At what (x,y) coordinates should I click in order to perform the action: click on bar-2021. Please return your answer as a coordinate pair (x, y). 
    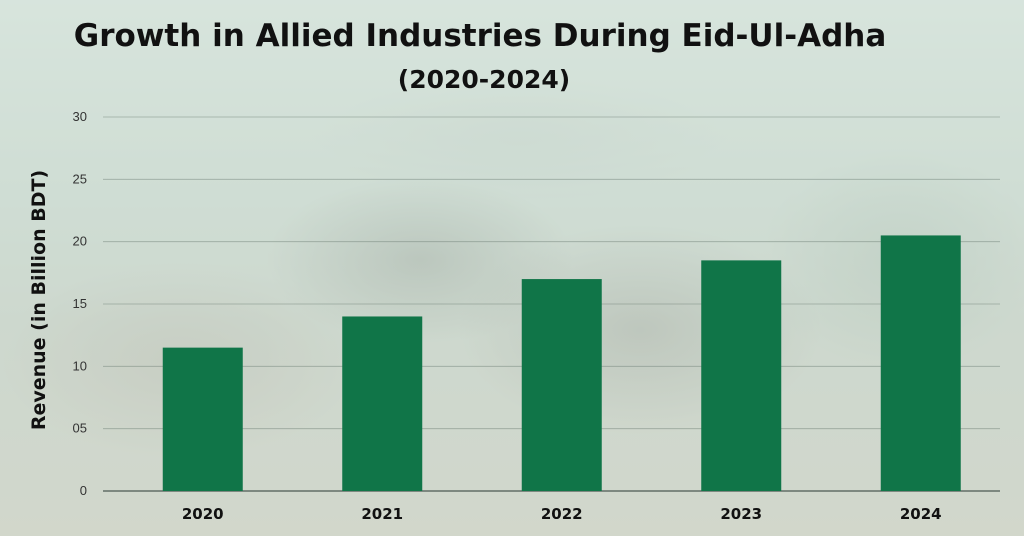
    Looking at the image, I should click on (382, 403).